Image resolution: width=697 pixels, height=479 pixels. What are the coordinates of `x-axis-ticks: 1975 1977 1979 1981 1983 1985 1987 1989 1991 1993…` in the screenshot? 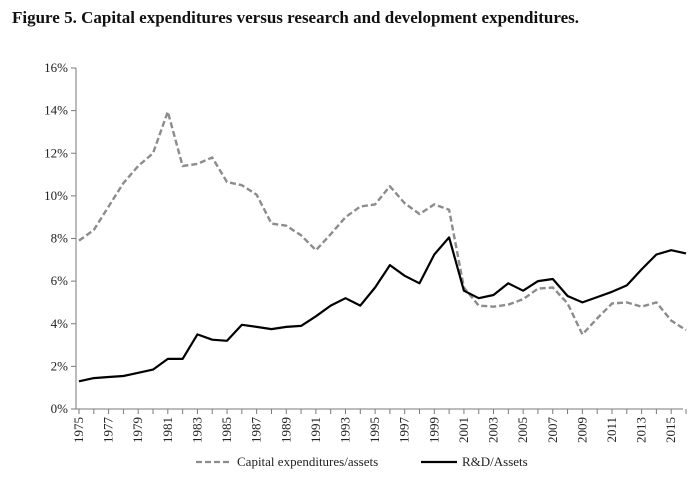 It's located at (379, 426).